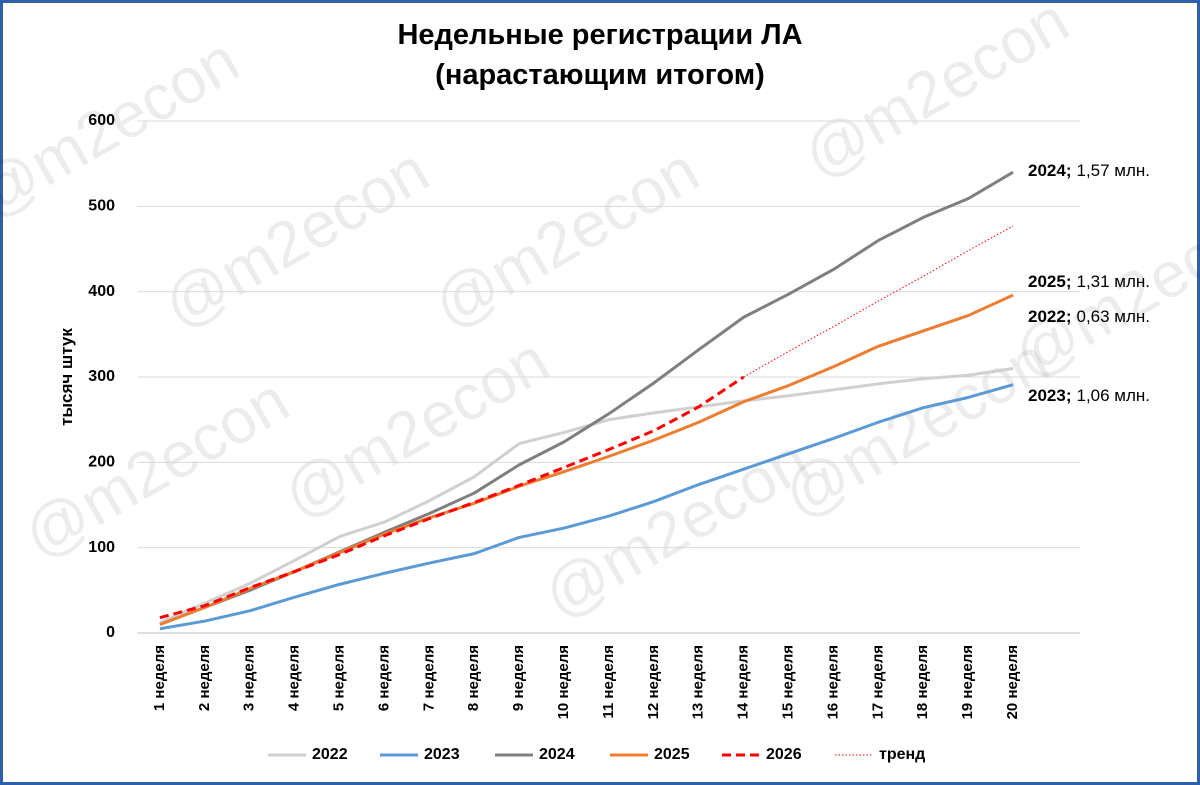 The image size is (1200, 785). Describe the element at coordinates (1012, 682) in the screenshot. I see `x-tick-label: 20 неделя` at that location.